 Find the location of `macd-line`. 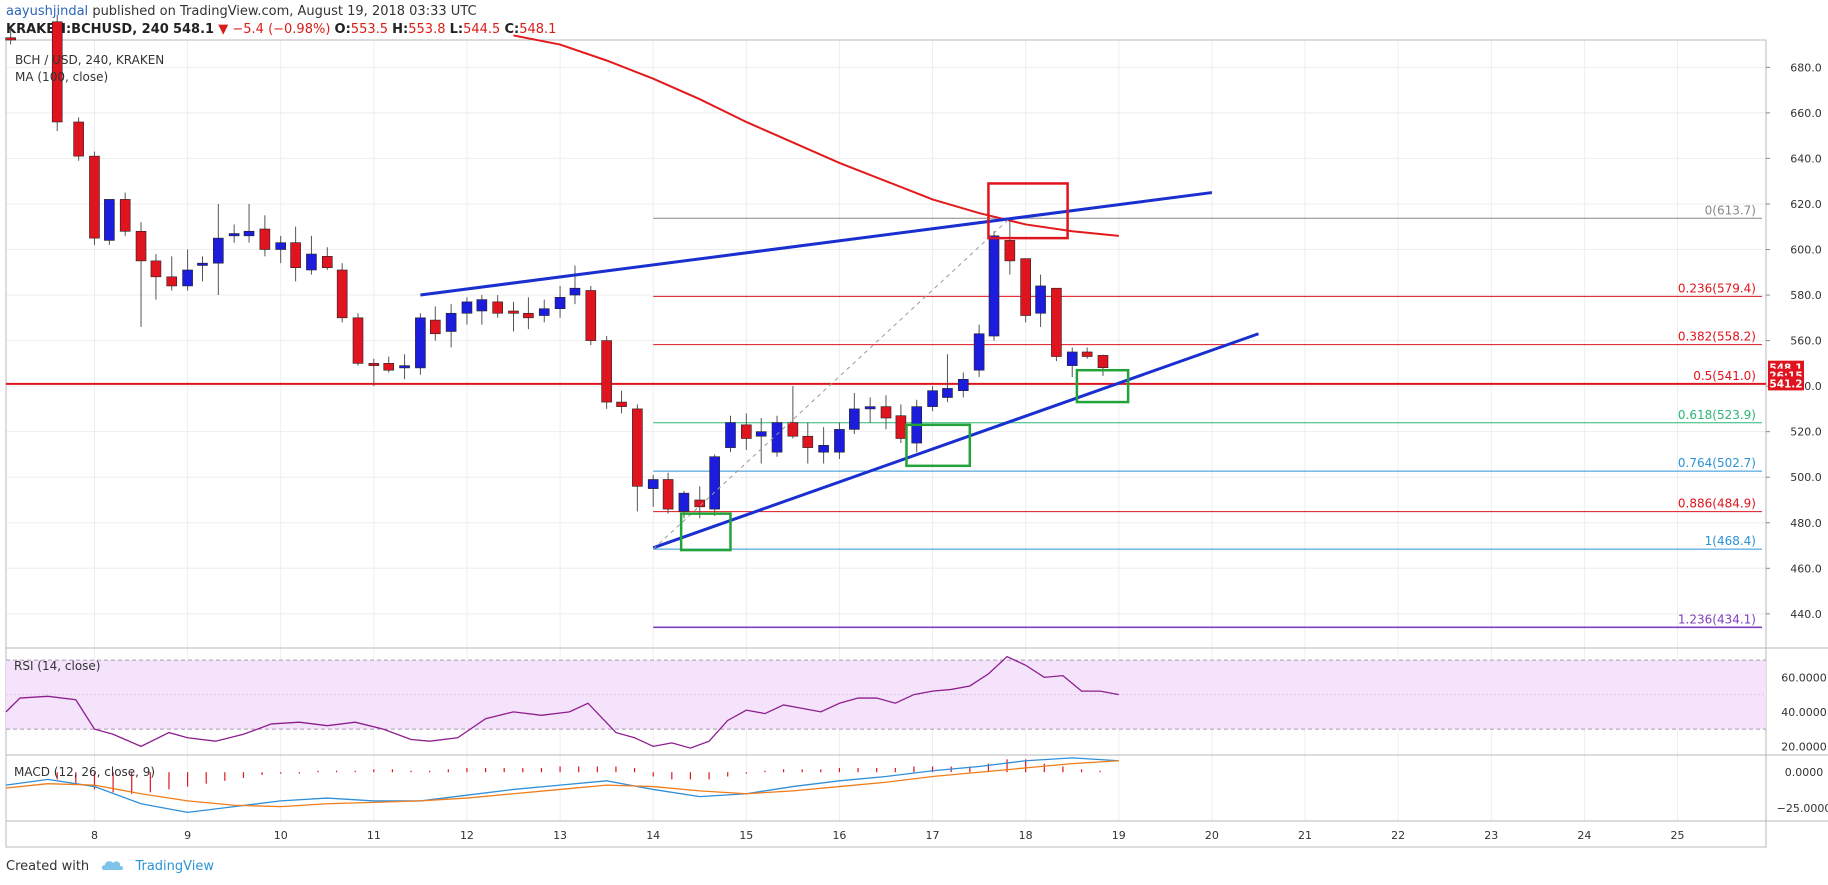

macd-line is located at coordinates (562, 785).